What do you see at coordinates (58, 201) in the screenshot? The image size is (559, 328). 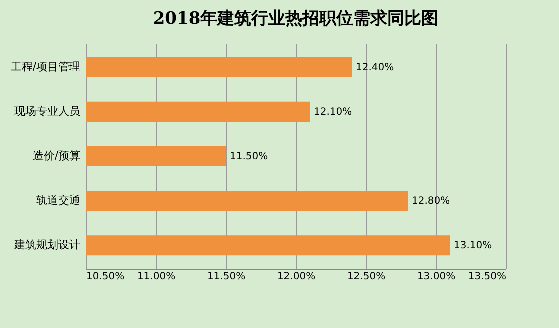 I see `y-tick-label: 轨道交通` at bounding box center [58, 201].